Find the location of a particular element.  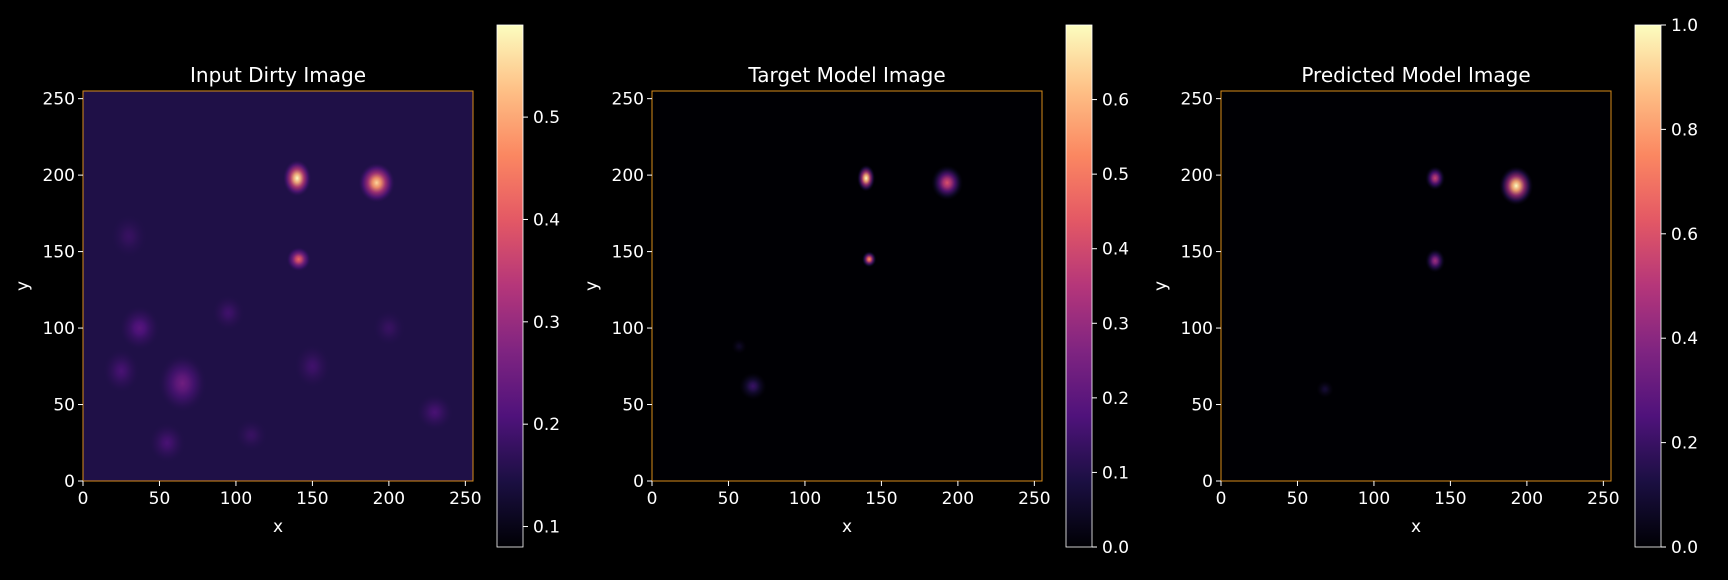

panel-title: Target Model Image is located at coordinates (846, 75).